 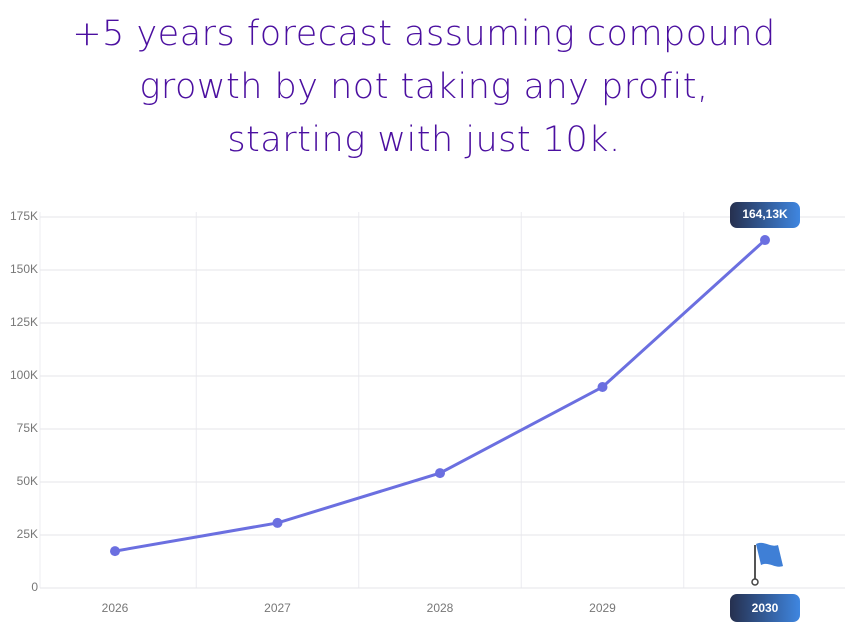 What do you see at coordinates (27, 534) in the screenshot?
I see `y-tick-label: 25K` at bounding box center [27, 534].